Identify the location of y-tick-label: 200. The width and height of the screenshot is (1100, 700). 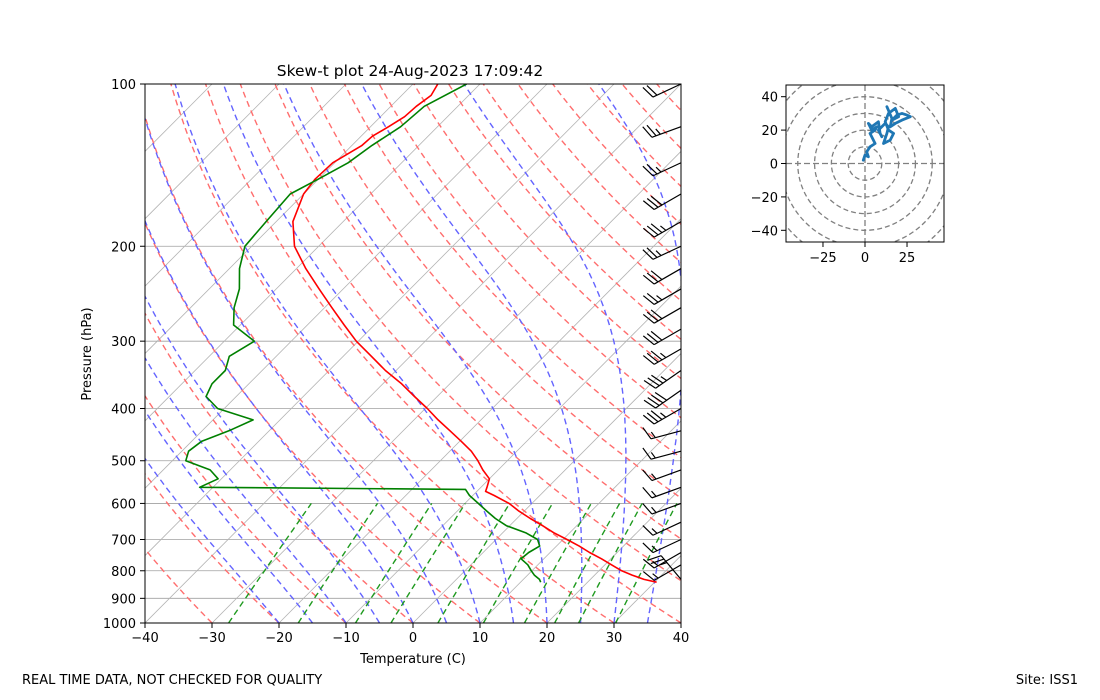
(123, 247).